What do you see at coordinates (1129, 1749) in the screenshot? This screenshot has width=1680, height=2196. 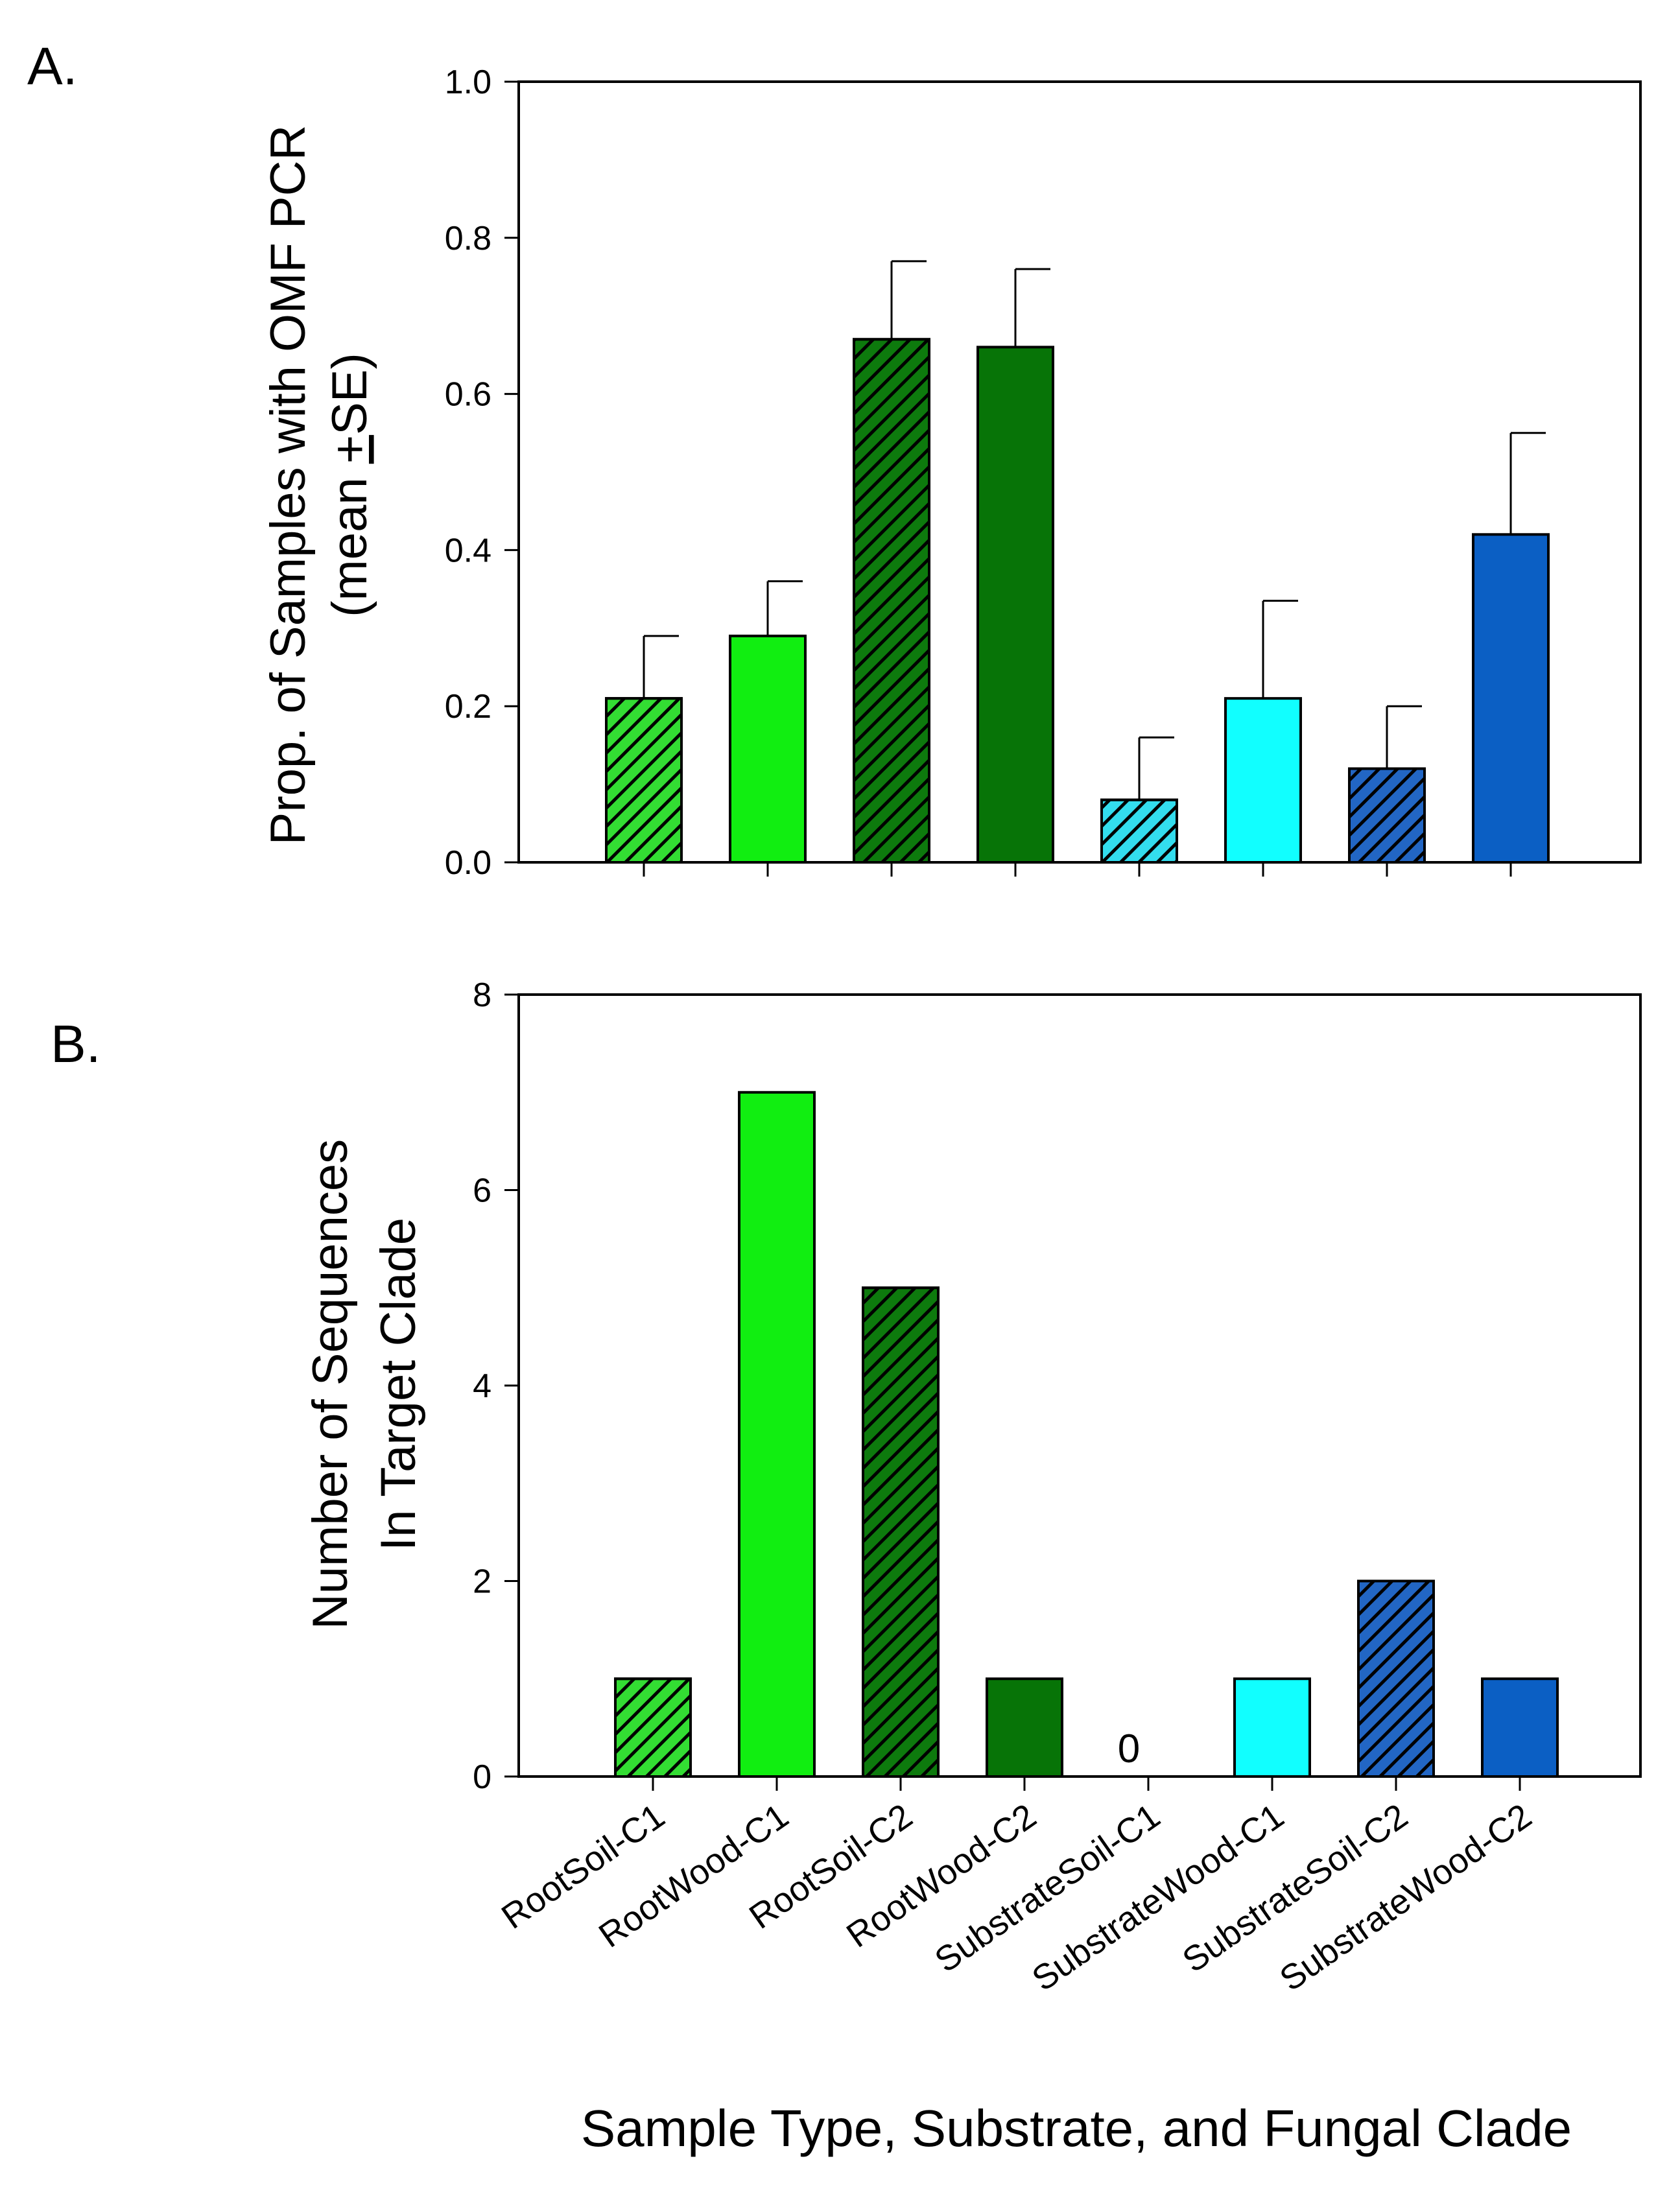 I see `panel-b-zero-annotation: 0` at bounding box center [1129, 1749].